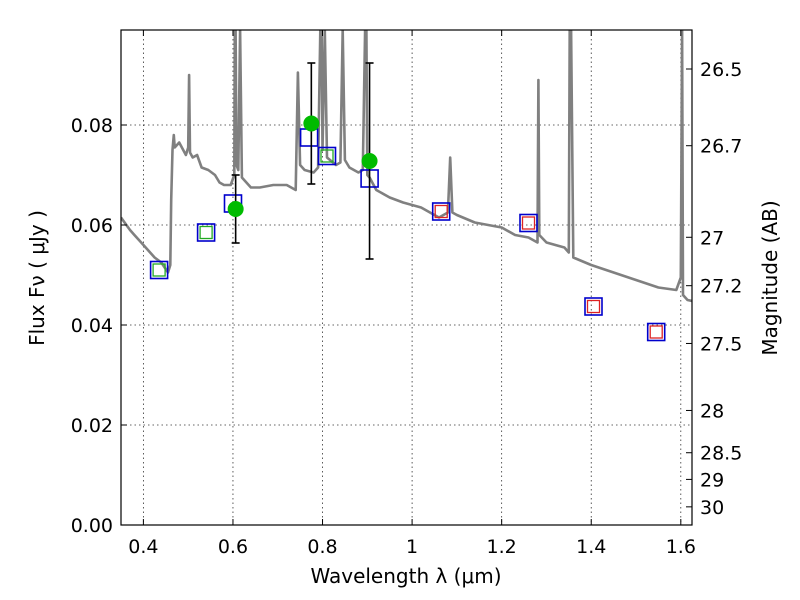  What do you see at coordinates (92, 326) in the screenshot?
I see `y-tick-label: 0.04` at bounding box center [92, 326].